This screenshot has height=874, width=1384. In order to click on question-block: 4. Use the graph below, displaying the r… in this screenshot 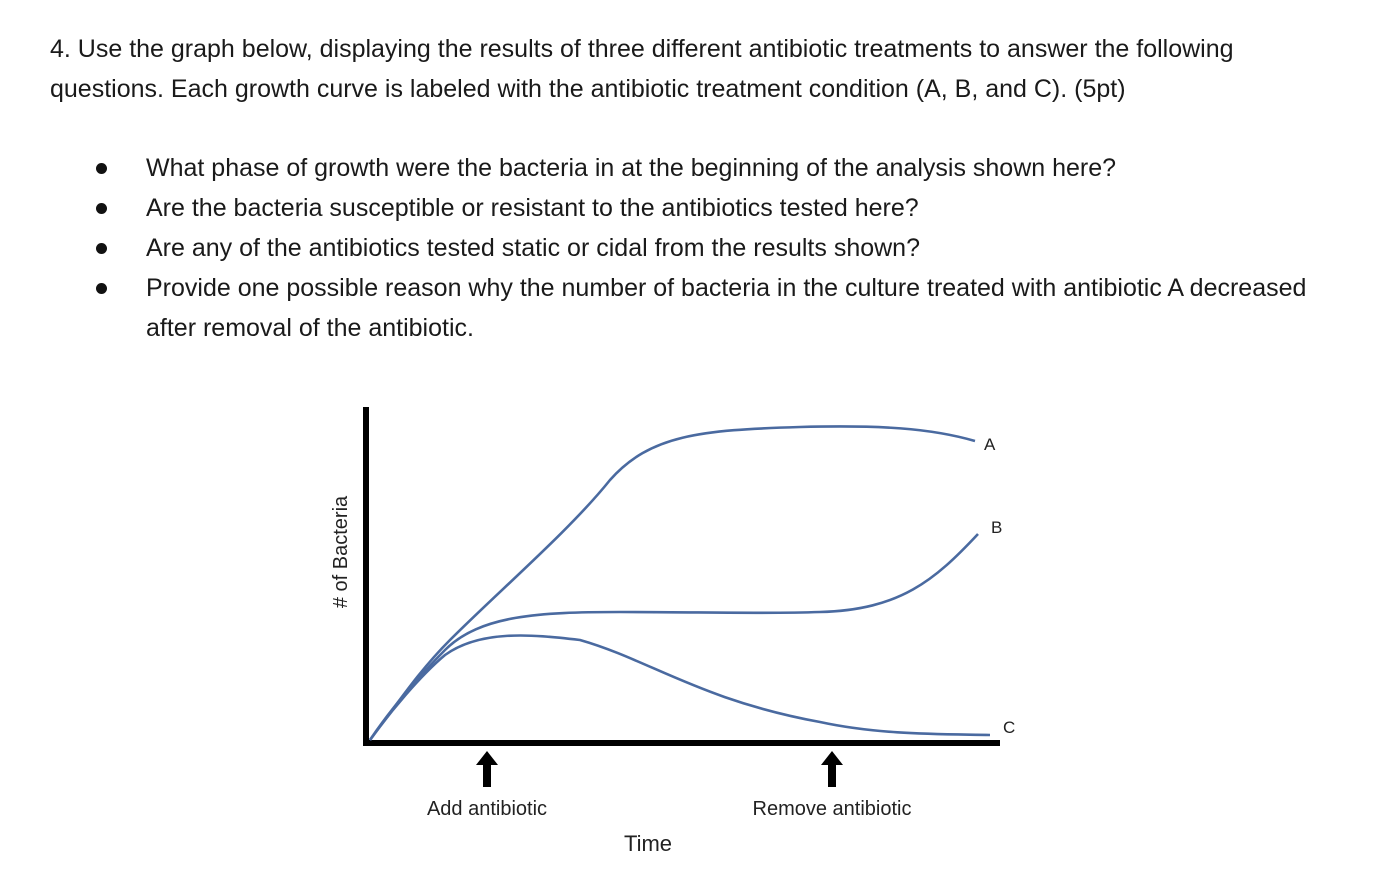, I will do `click(700, 69)`.